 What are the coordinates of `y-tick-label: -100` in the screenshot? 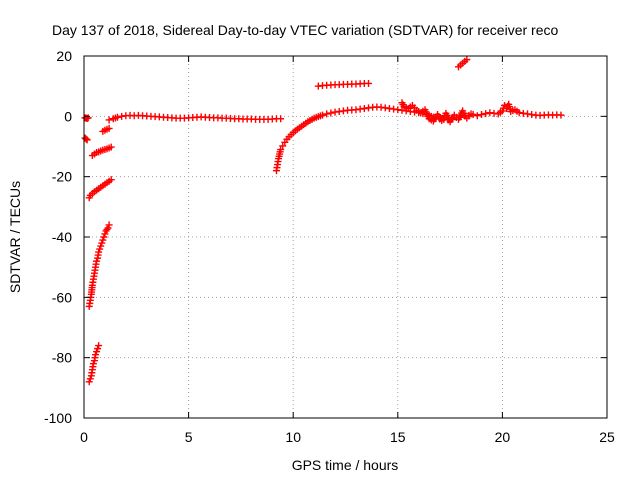 It's located at (58, 418).